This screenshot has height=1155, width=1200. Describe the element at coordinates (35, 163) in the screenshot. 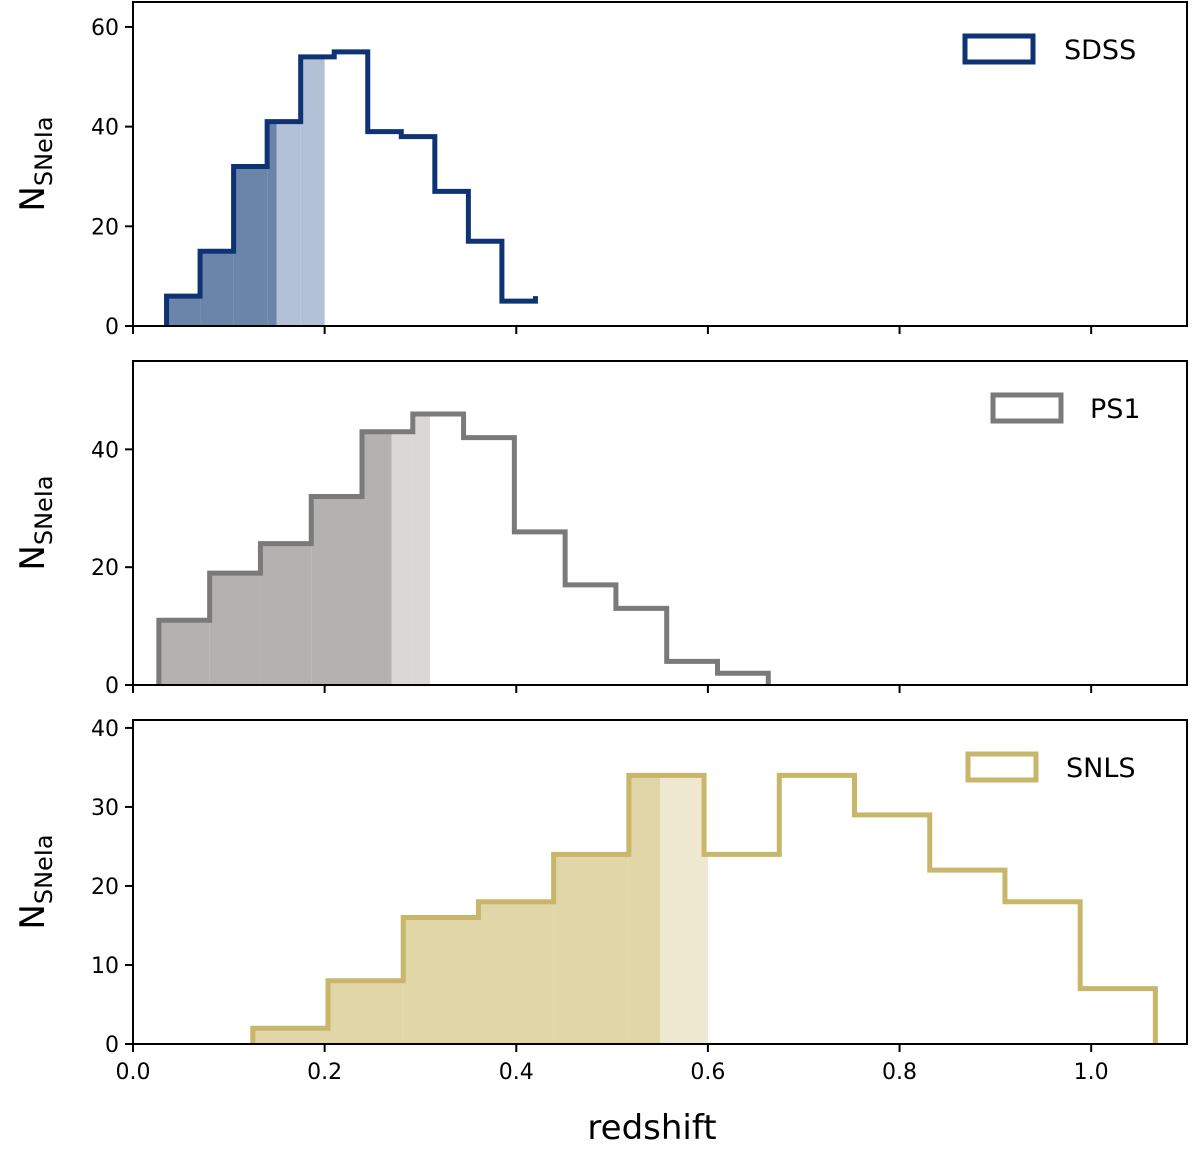

I see `sdss-y-axis-label: NSNeIa` at that location.